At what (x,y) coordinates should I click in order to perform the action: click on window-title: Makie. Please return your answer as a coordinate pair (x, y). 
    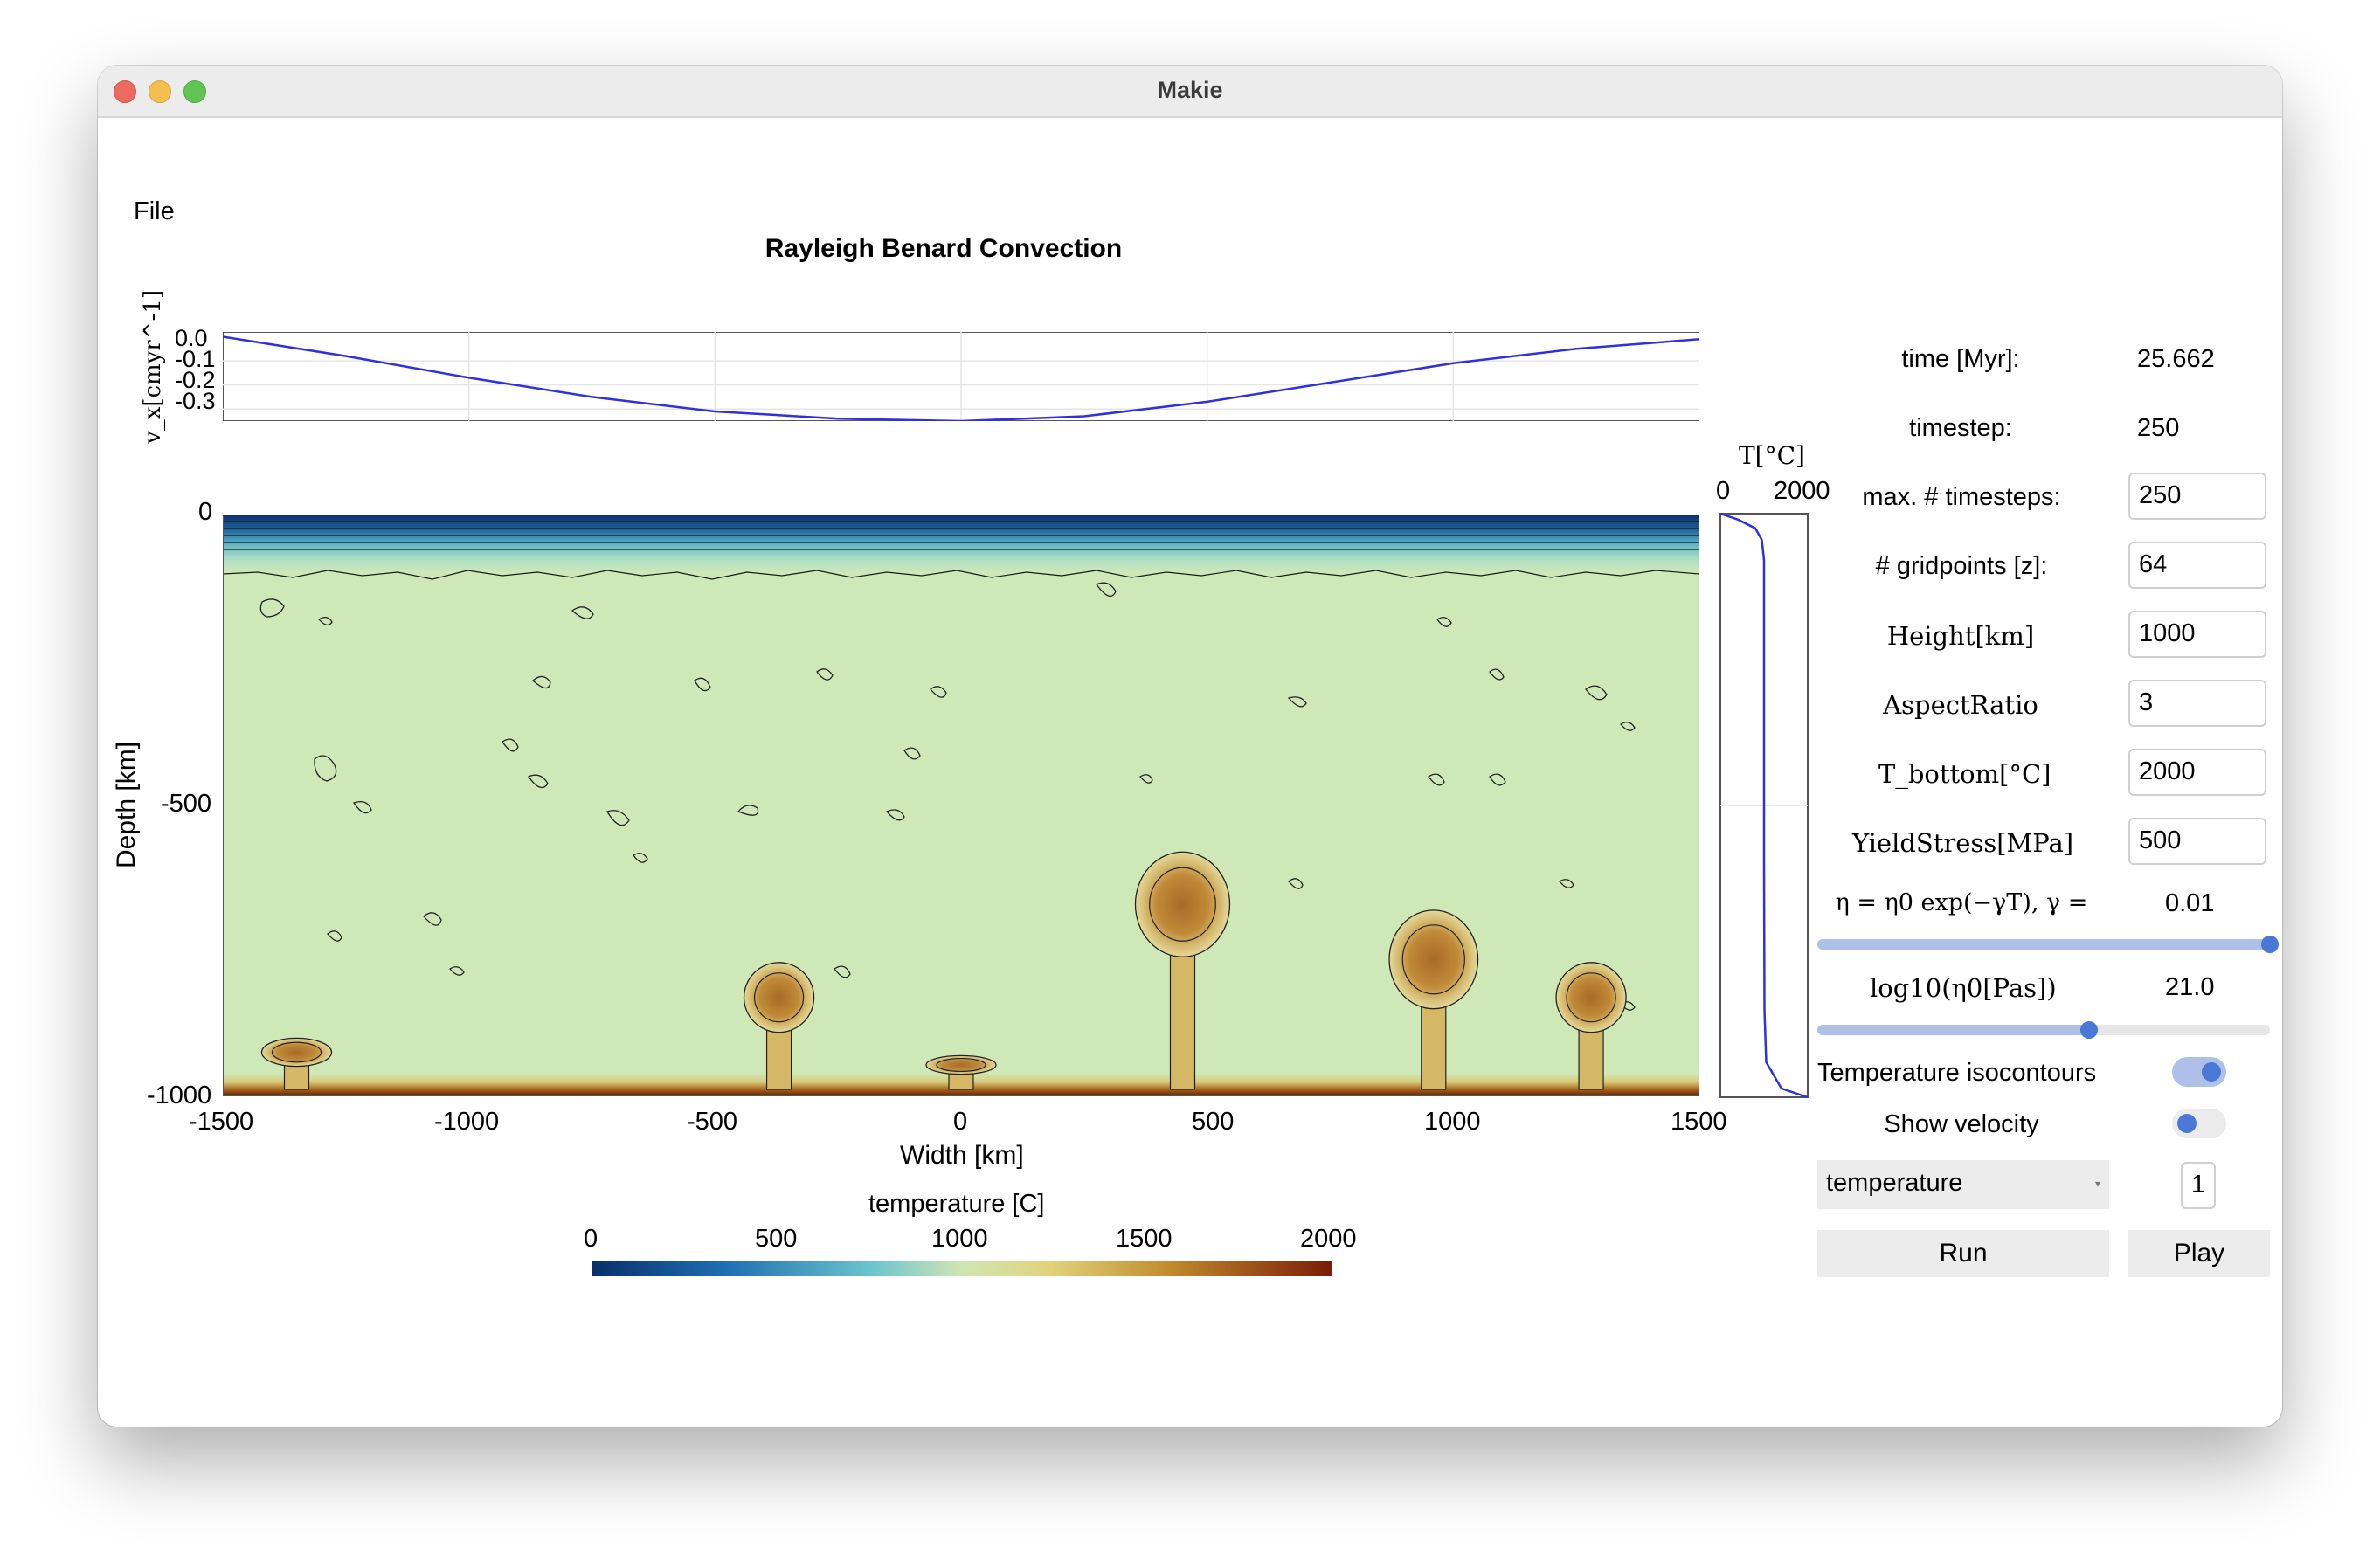
    Looking at the image, I should click on (1190, 90).